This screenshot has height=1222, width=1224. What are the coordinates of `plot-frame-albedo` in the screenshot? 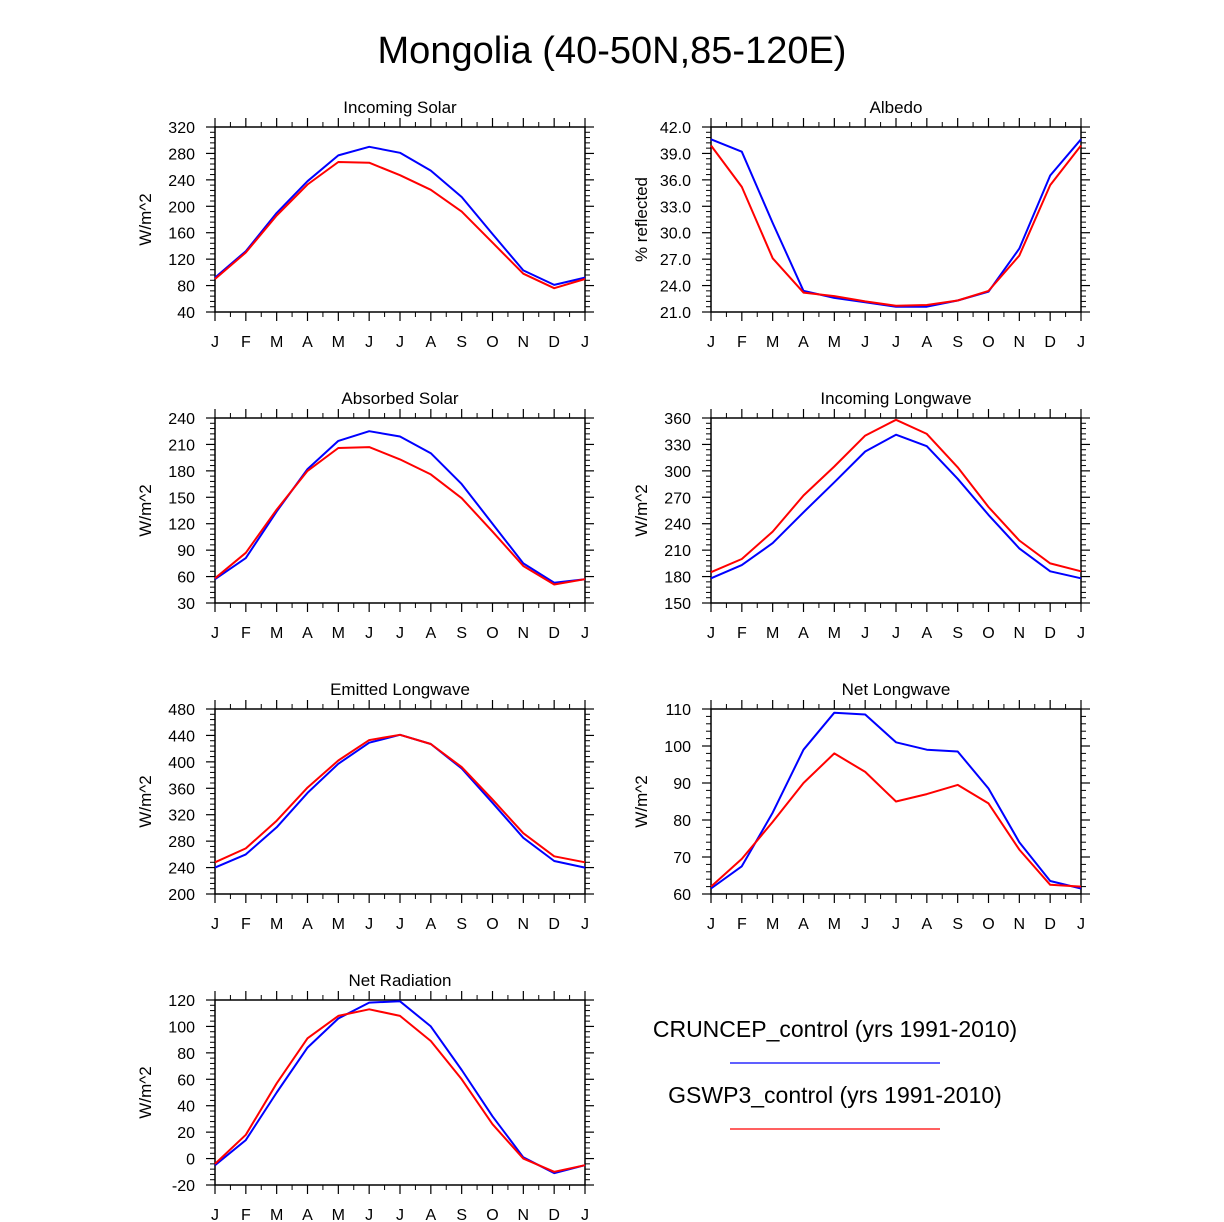 It's located at (896, 219).